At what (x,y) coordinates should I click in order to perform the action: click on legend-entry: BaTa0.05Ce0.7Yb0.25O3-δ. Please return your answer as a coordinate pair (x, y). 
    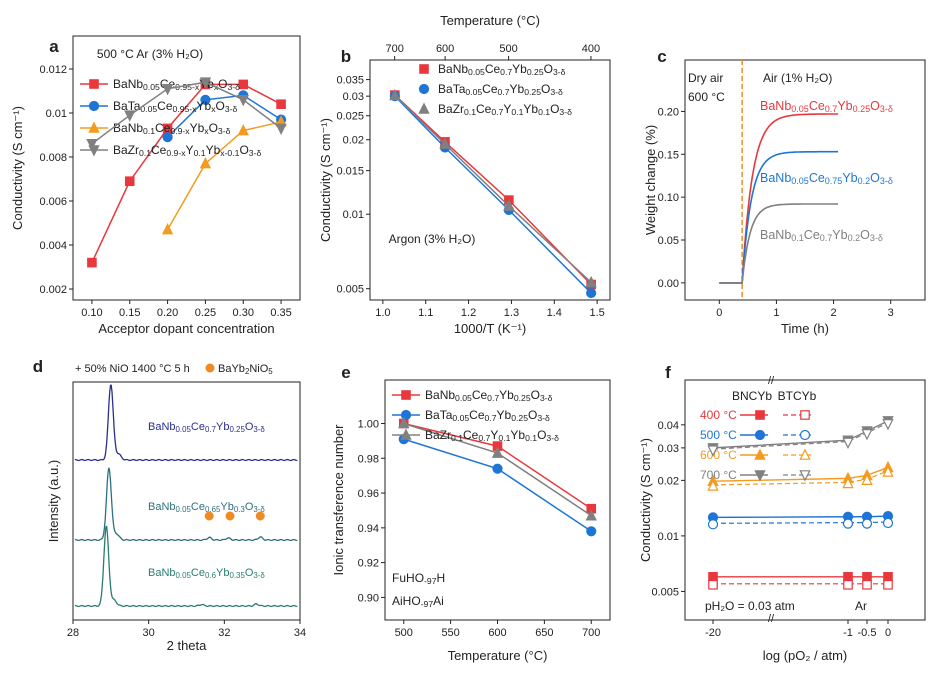
    Looking at the image, I should click on (500, 89).